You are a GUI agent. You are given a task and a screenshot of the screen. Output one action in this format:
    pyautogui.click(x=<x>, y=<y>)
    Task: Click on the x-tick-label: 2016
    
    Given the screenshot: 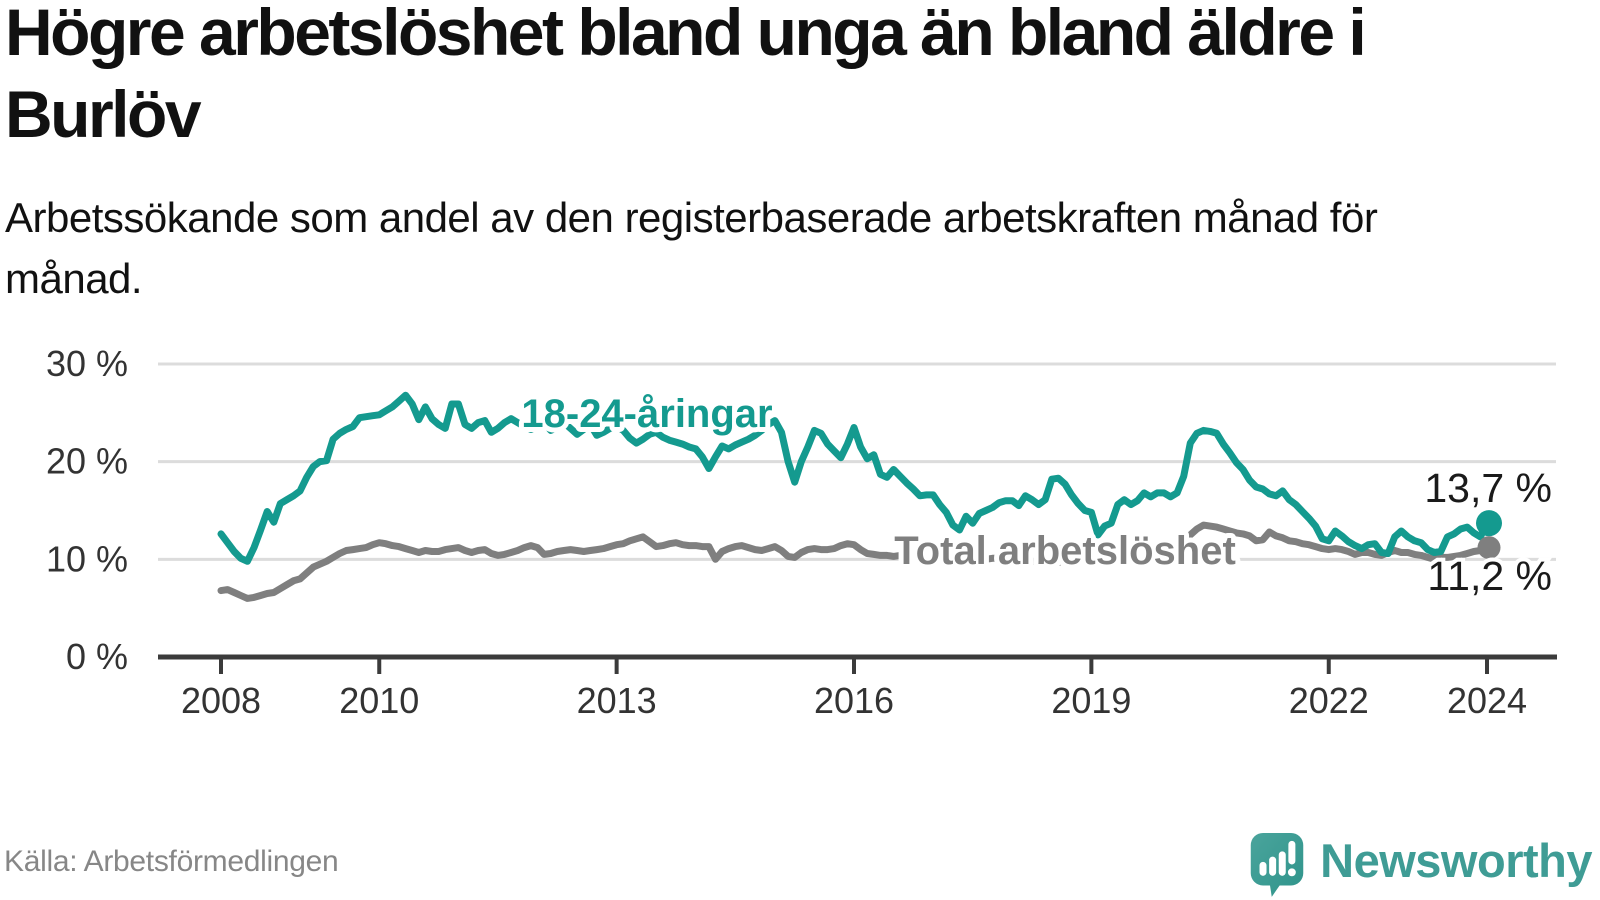 What is the action you would take?
    pyautogui.click(x=854, y=700)
    